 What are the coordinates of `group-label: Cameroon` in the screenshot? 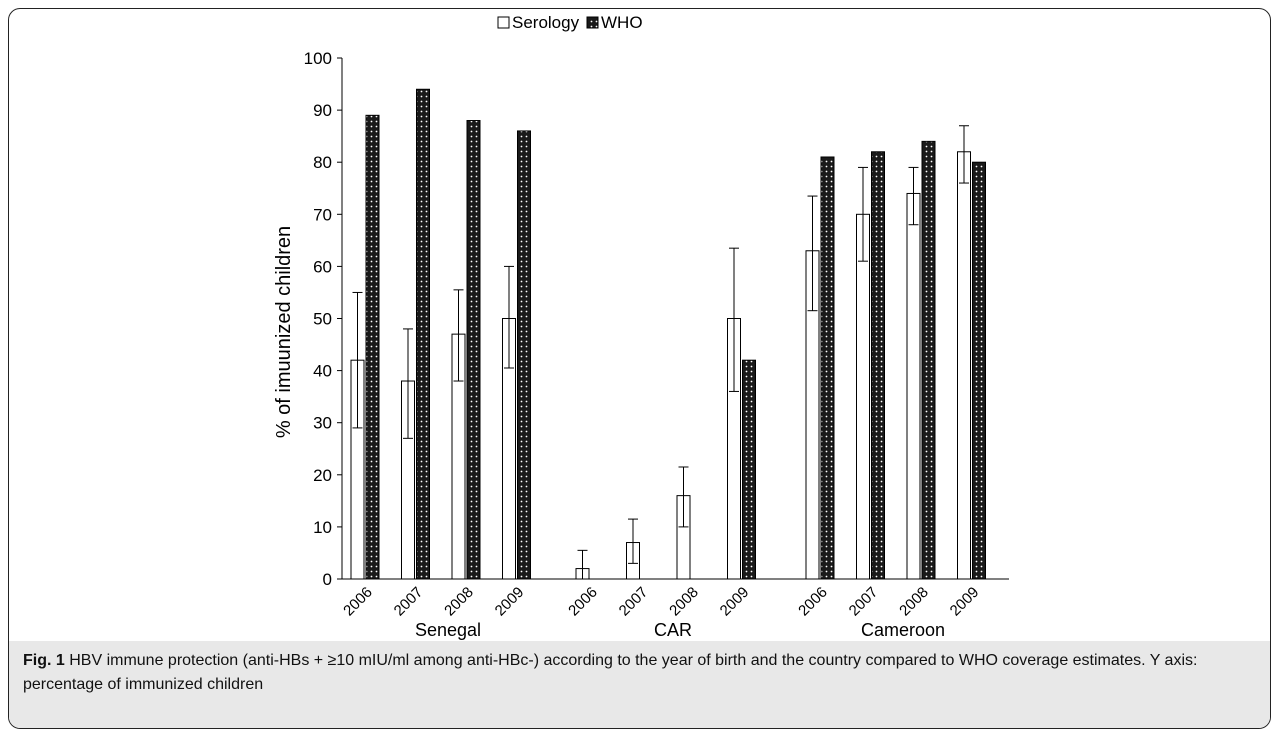 It's located at (903, 630).